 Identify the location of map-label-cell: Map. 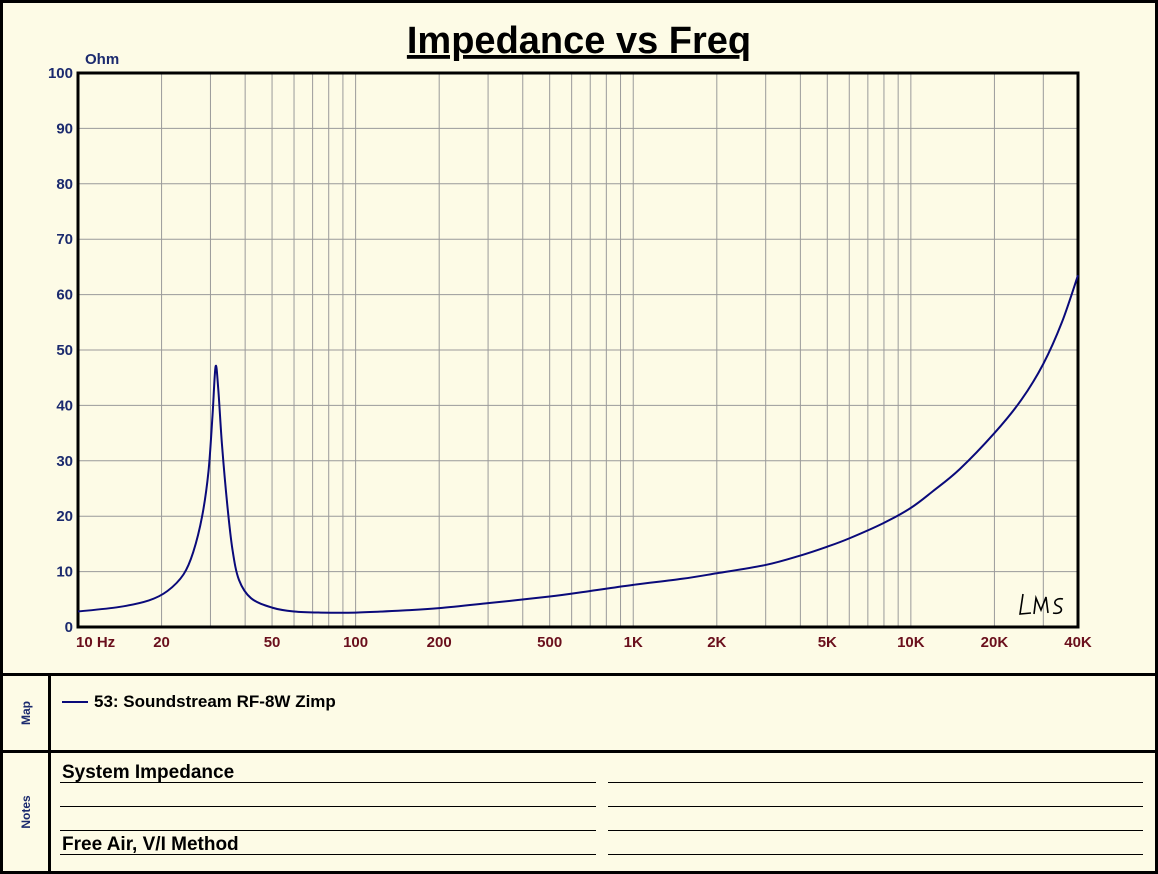
(27, 713).